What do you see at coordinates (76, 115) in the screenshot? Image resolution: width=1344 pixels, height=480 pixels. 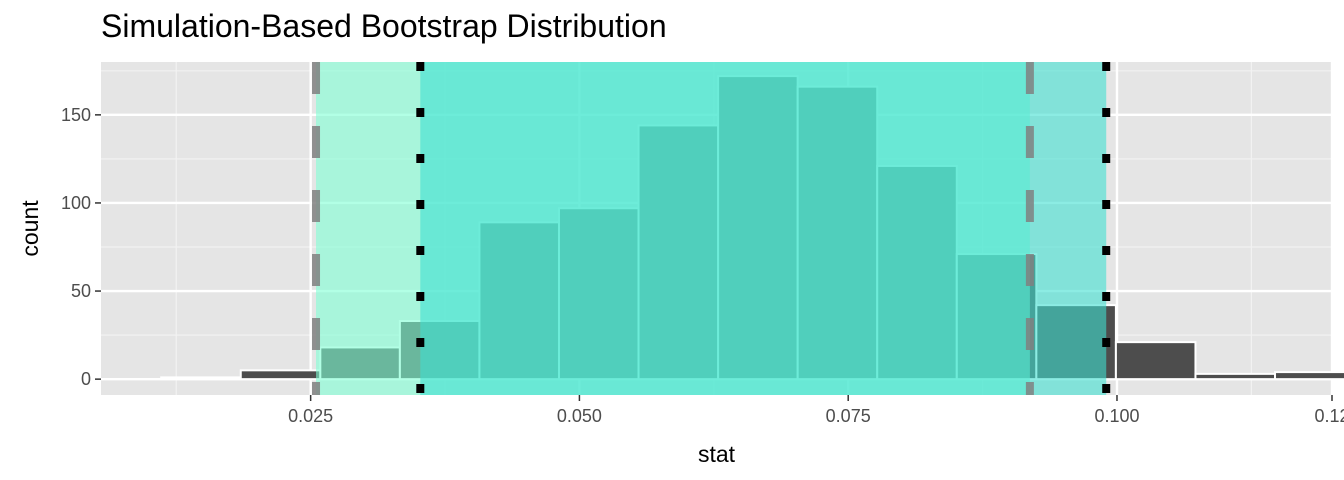 I see `y-tick-label: 150` at bounding box center [76, 115].